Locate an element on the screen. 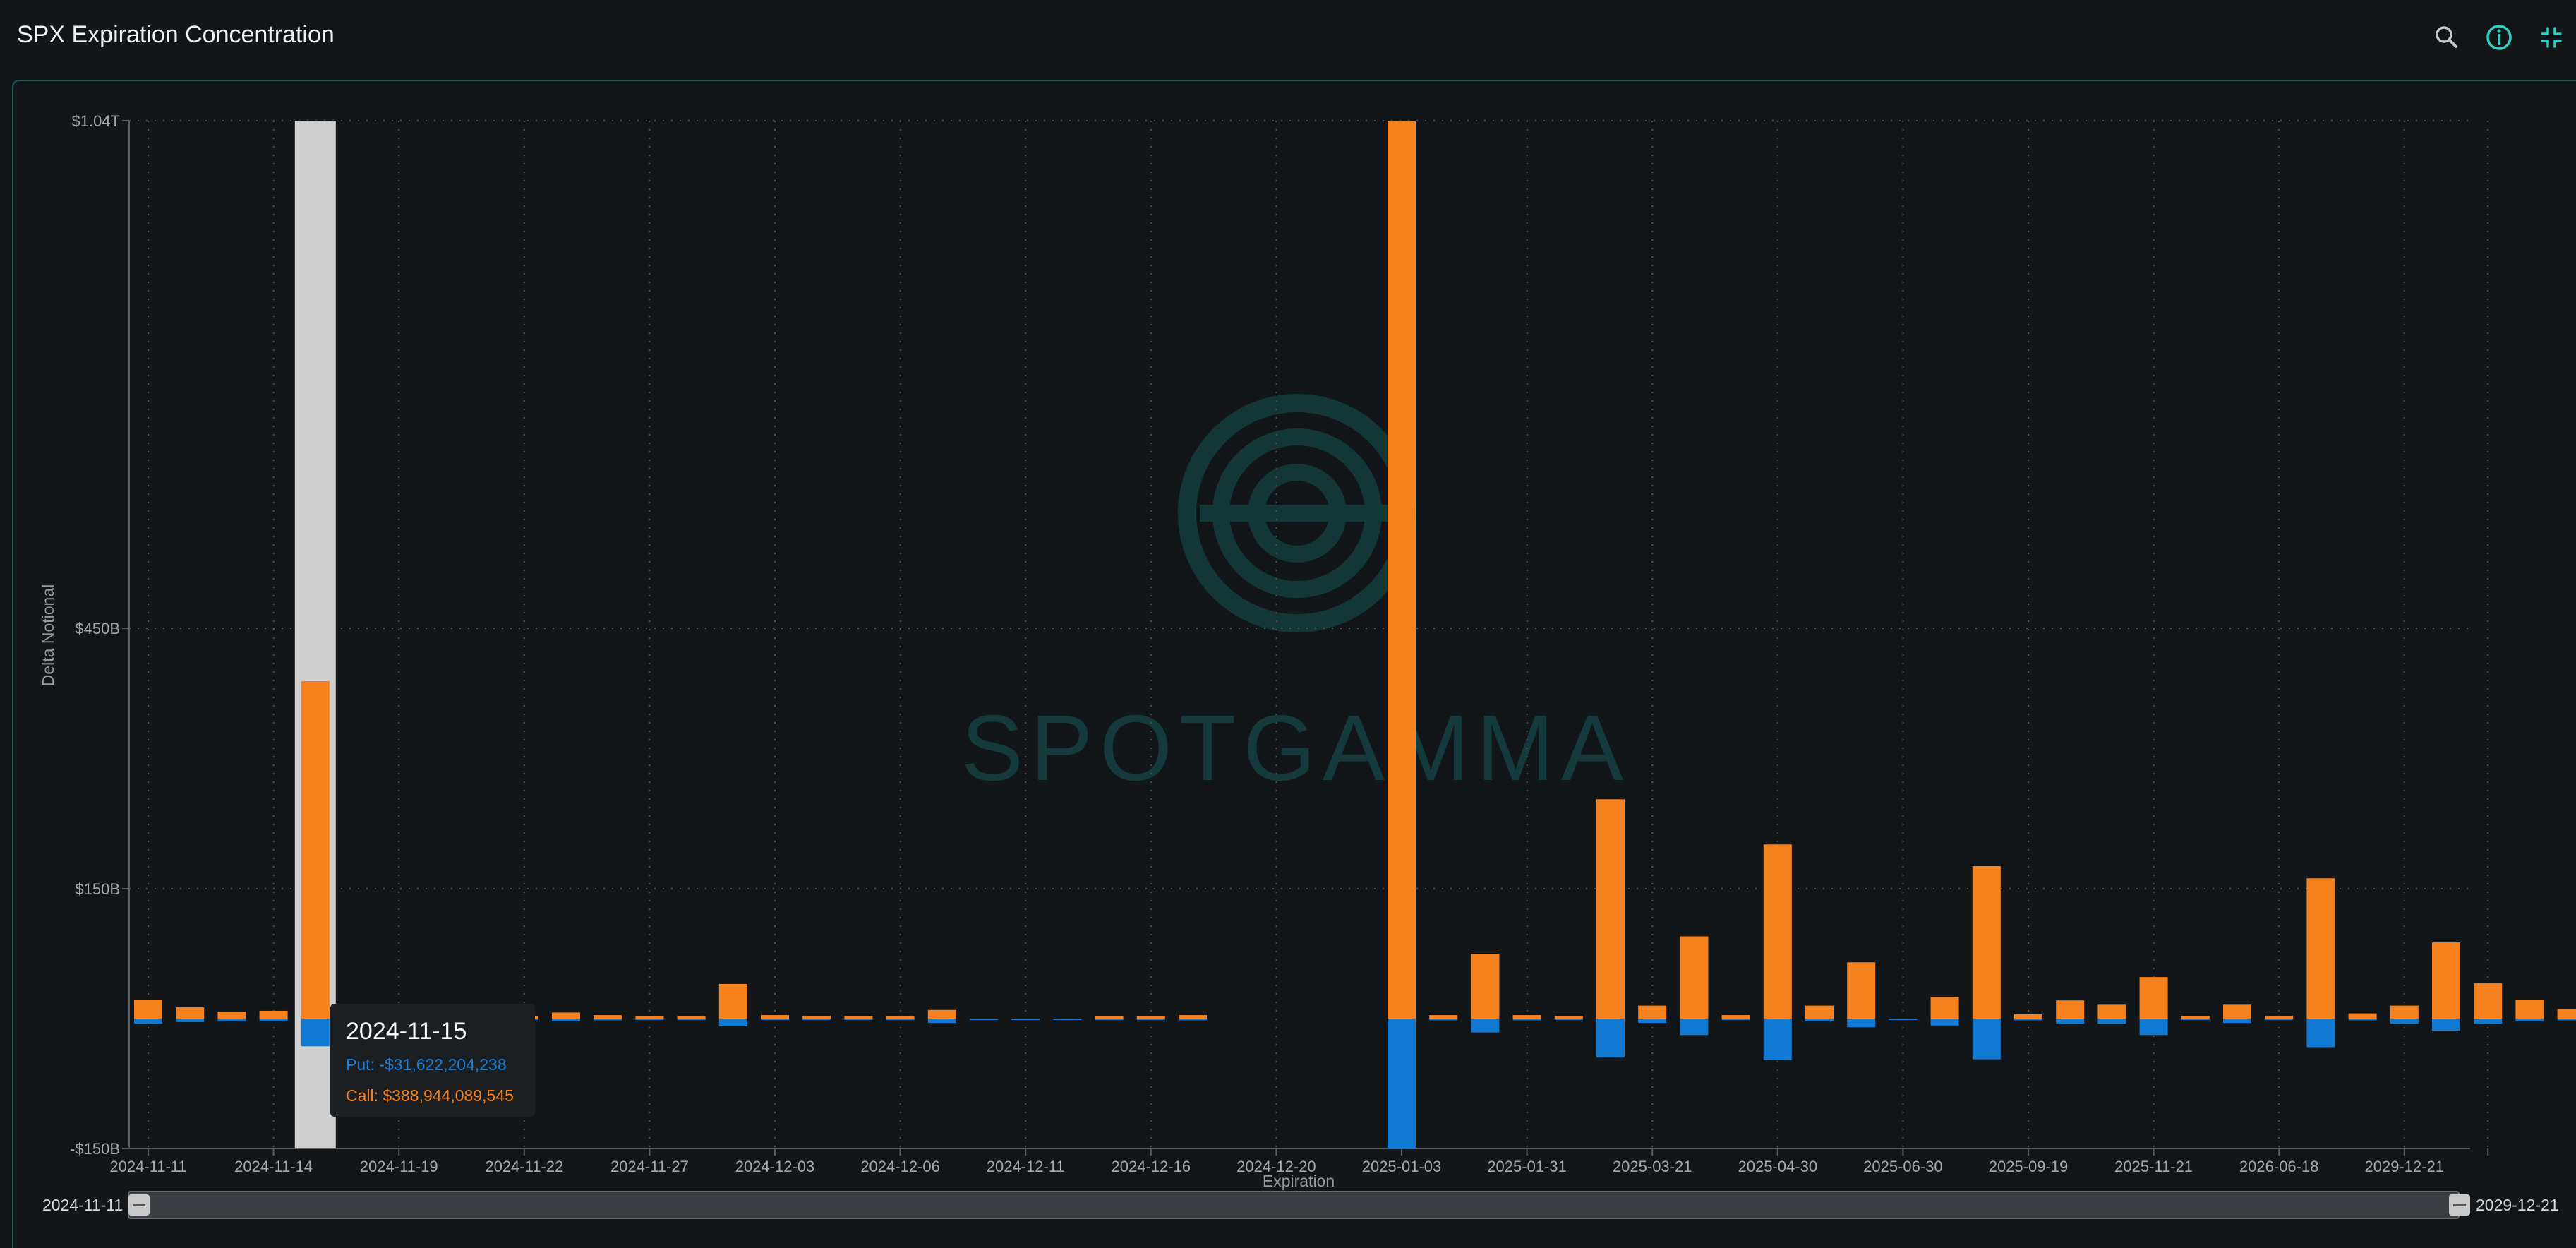 This screenshot has width=2576, height=1248. page-title: SPX Expiration Concentration is located at coordinates (176, 34).